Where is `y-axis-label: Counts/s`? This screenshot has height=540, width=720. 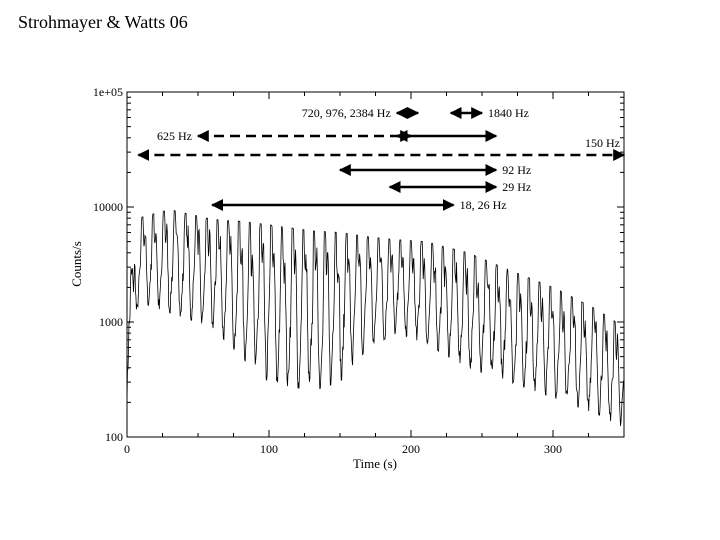 y-axis-label: Counts/s is located at coordinates (76, 264).